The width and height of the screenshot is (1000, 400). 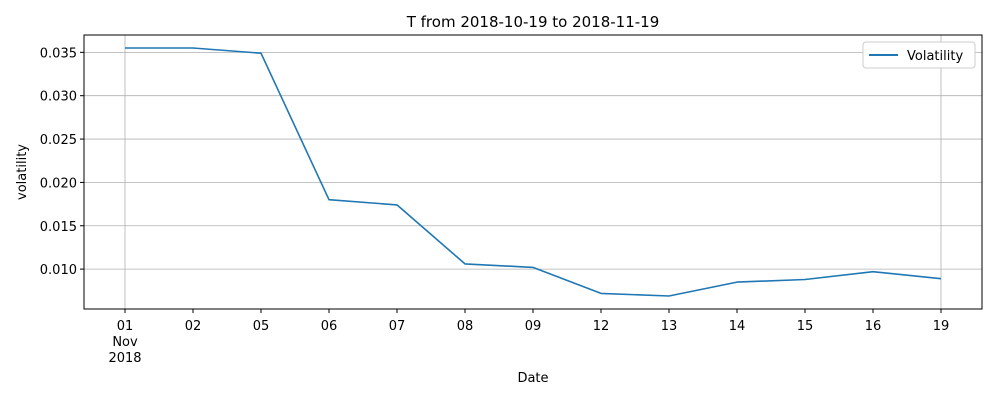 What do you see at coordinates (669, 326) in the screenshot?
I see `x-tick-label: 13` at bounding box center [669, 326].